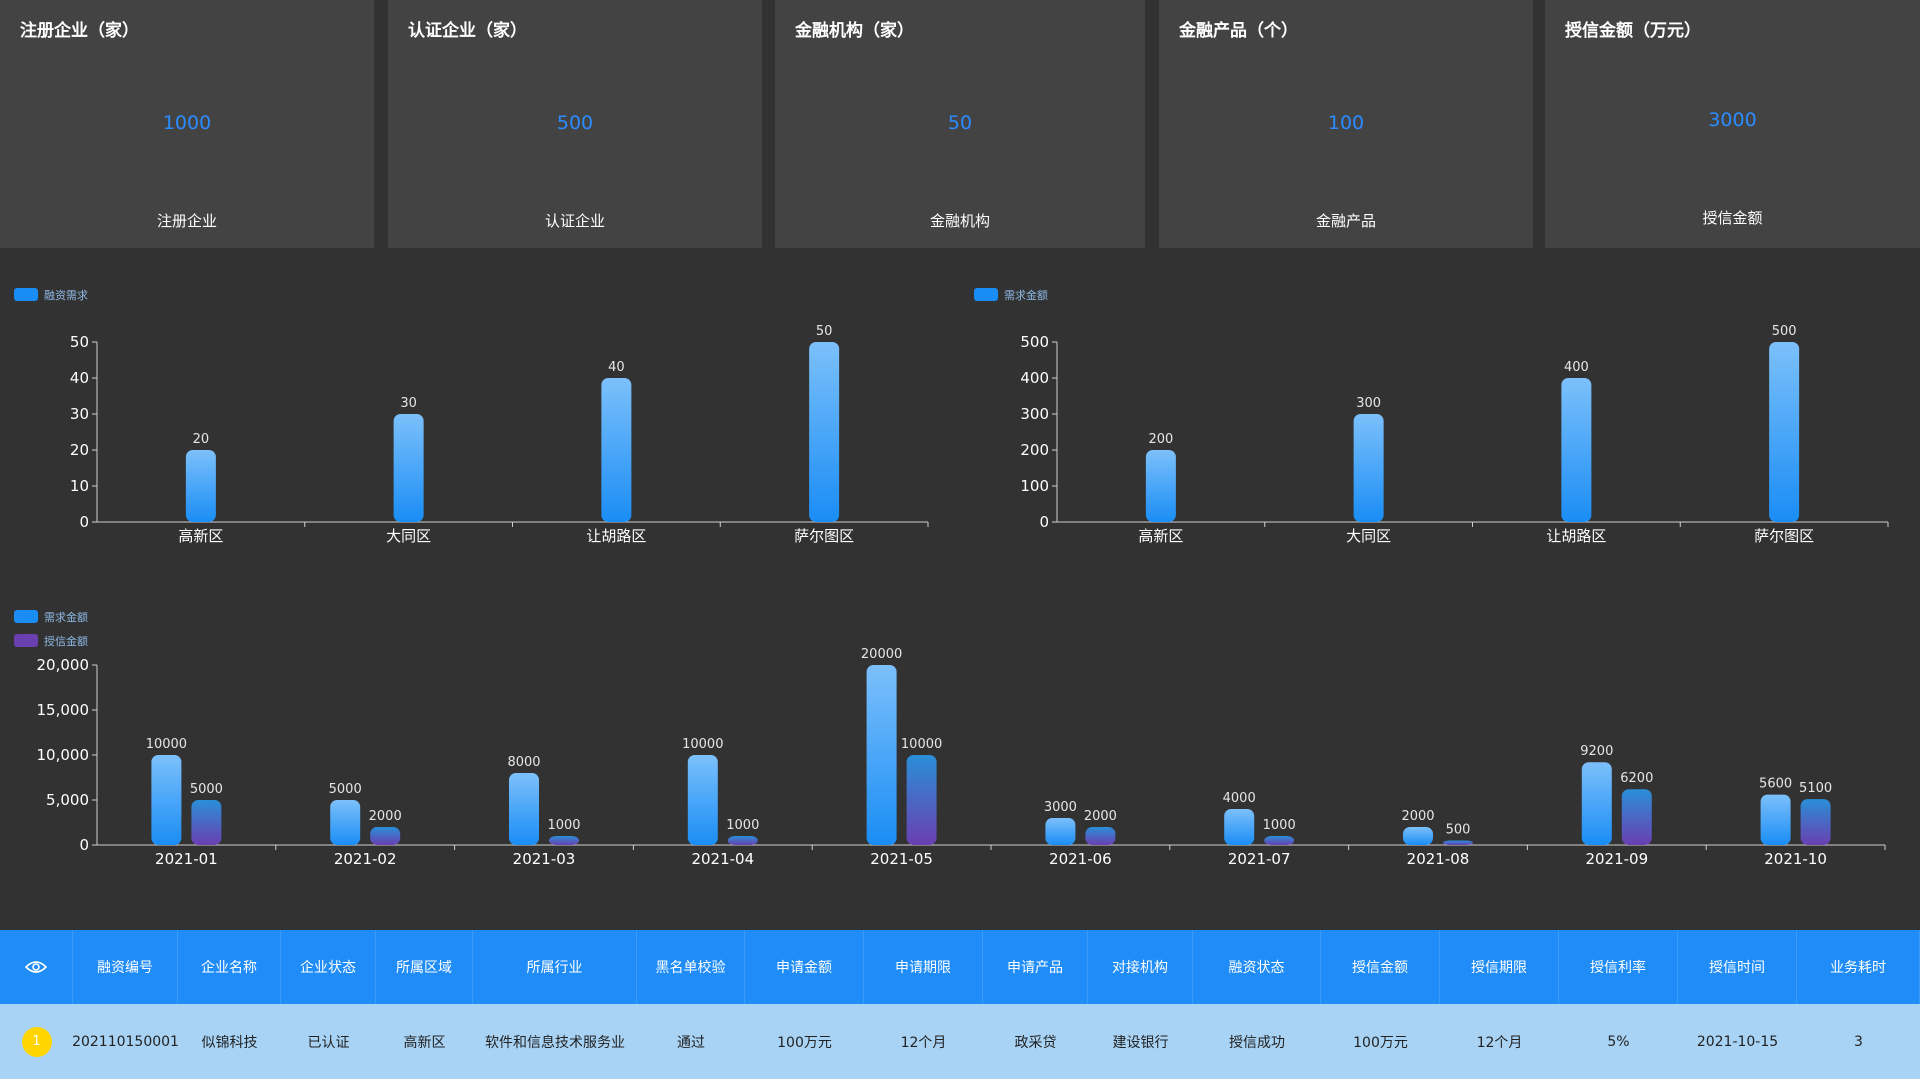 The image size is (1920, 1079). What do you see at coordinates (63, 665) in the screenshot?
I see `y-tick-label: 20,000` at bounding box center [63, 665].